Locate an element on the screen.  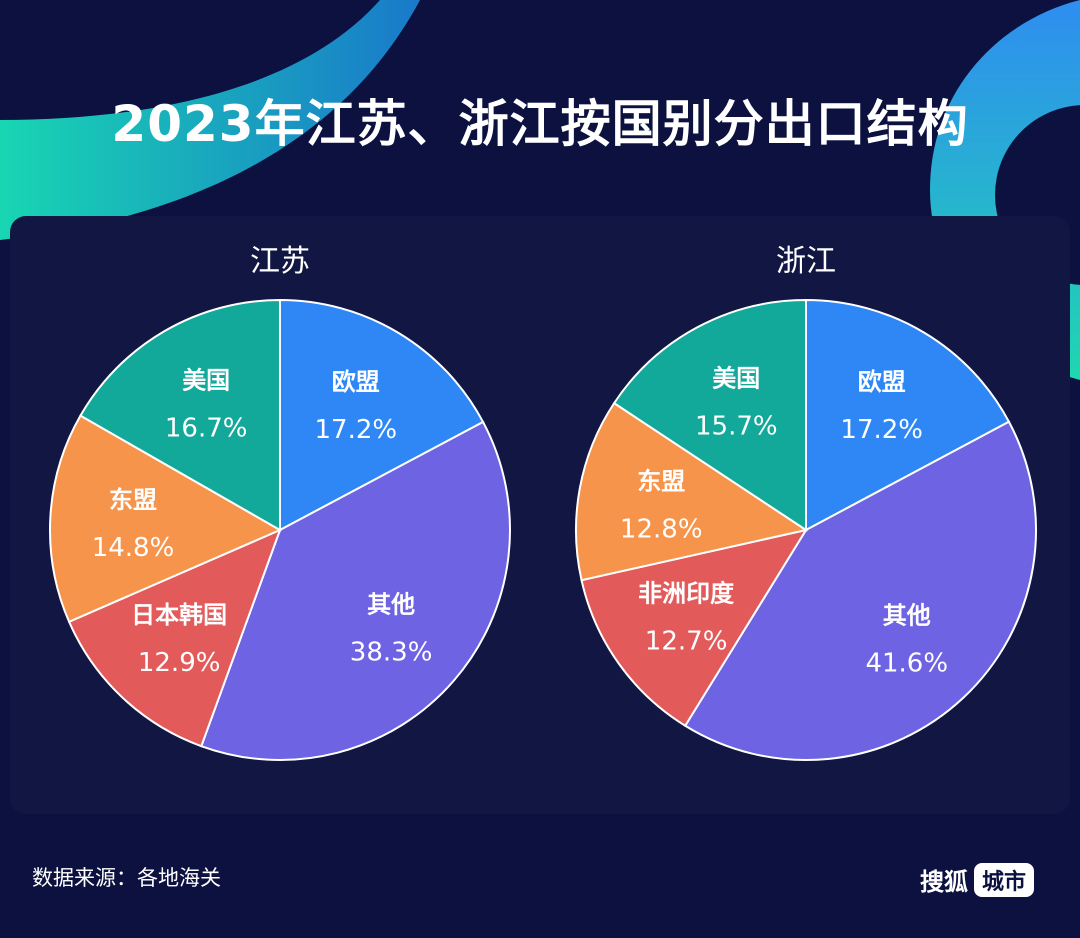
slice-value-label: 16.7% is located at coordinates (206, 429).